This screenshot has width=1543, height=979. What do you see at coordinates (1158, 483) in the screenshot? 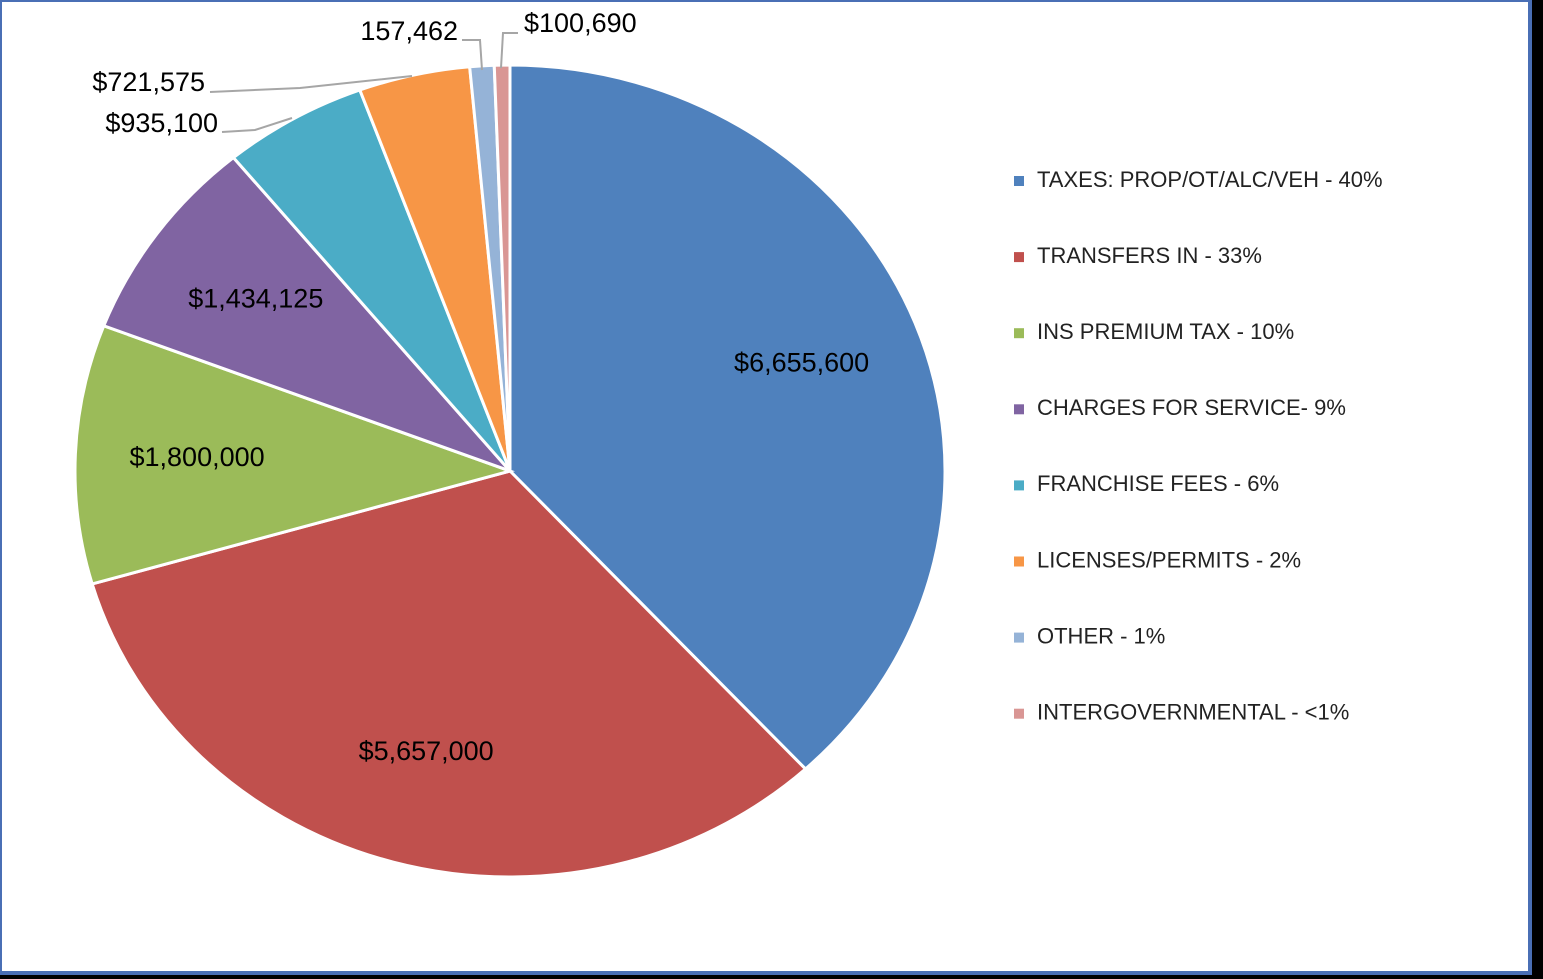
I see `legend-label: FRANCHISE FEES - 6%` at bounding box center [1158, 483].